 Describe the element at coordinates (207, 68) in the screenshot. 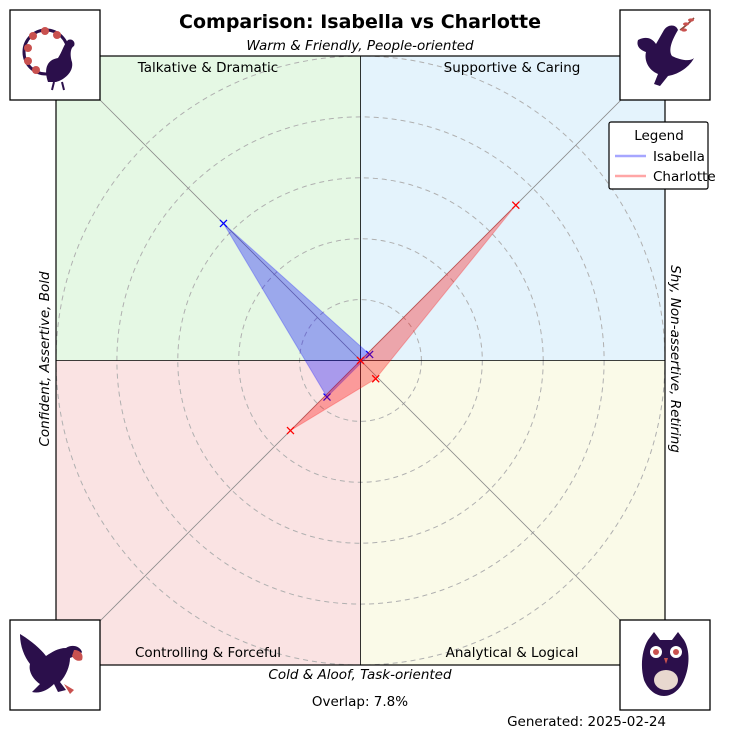

I see `quadrant-label-top-left: Talkative & Dramatic` at that location.